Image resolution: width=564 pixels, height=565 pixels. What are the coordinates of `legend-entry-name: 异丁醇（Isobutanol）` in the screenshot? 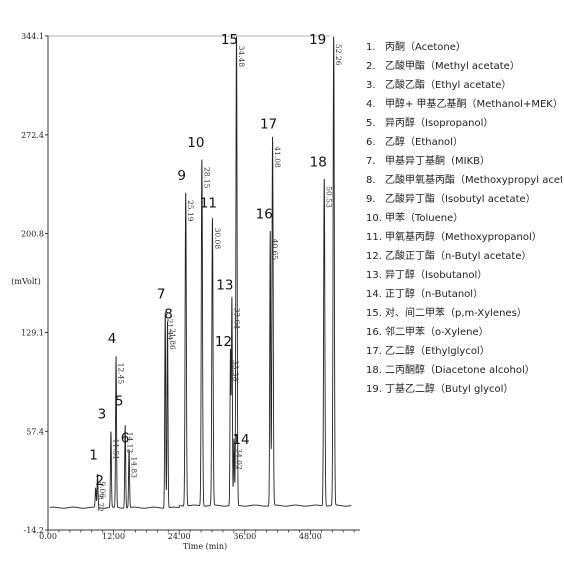 It's located at (436, 275).